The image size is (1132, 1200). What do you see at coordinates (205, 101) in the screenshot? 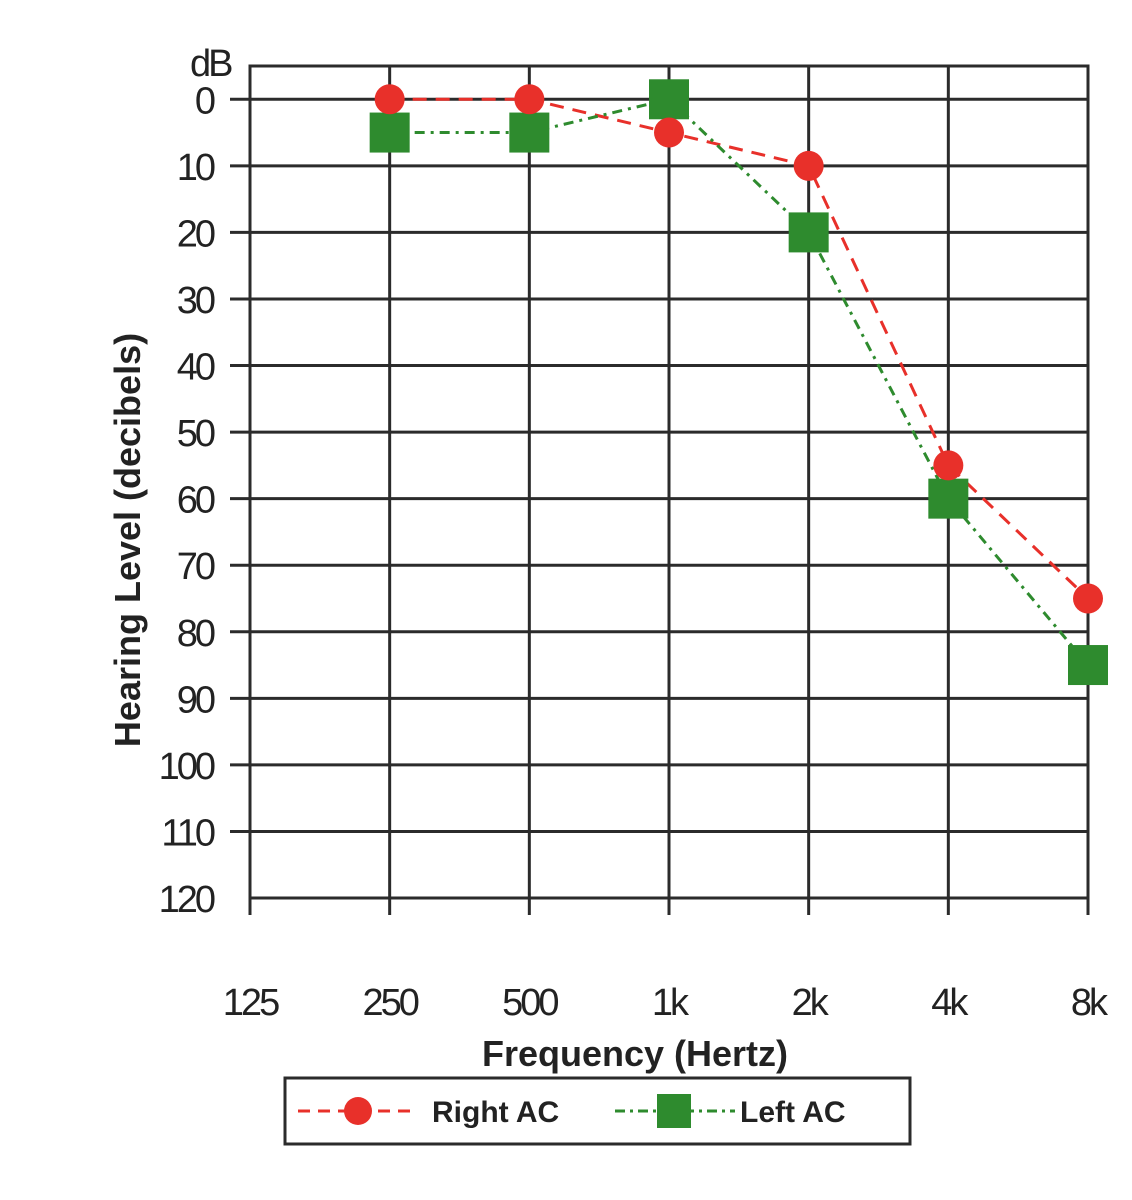
I see `y-tick-label: 0` at bounding box center [205, 101].